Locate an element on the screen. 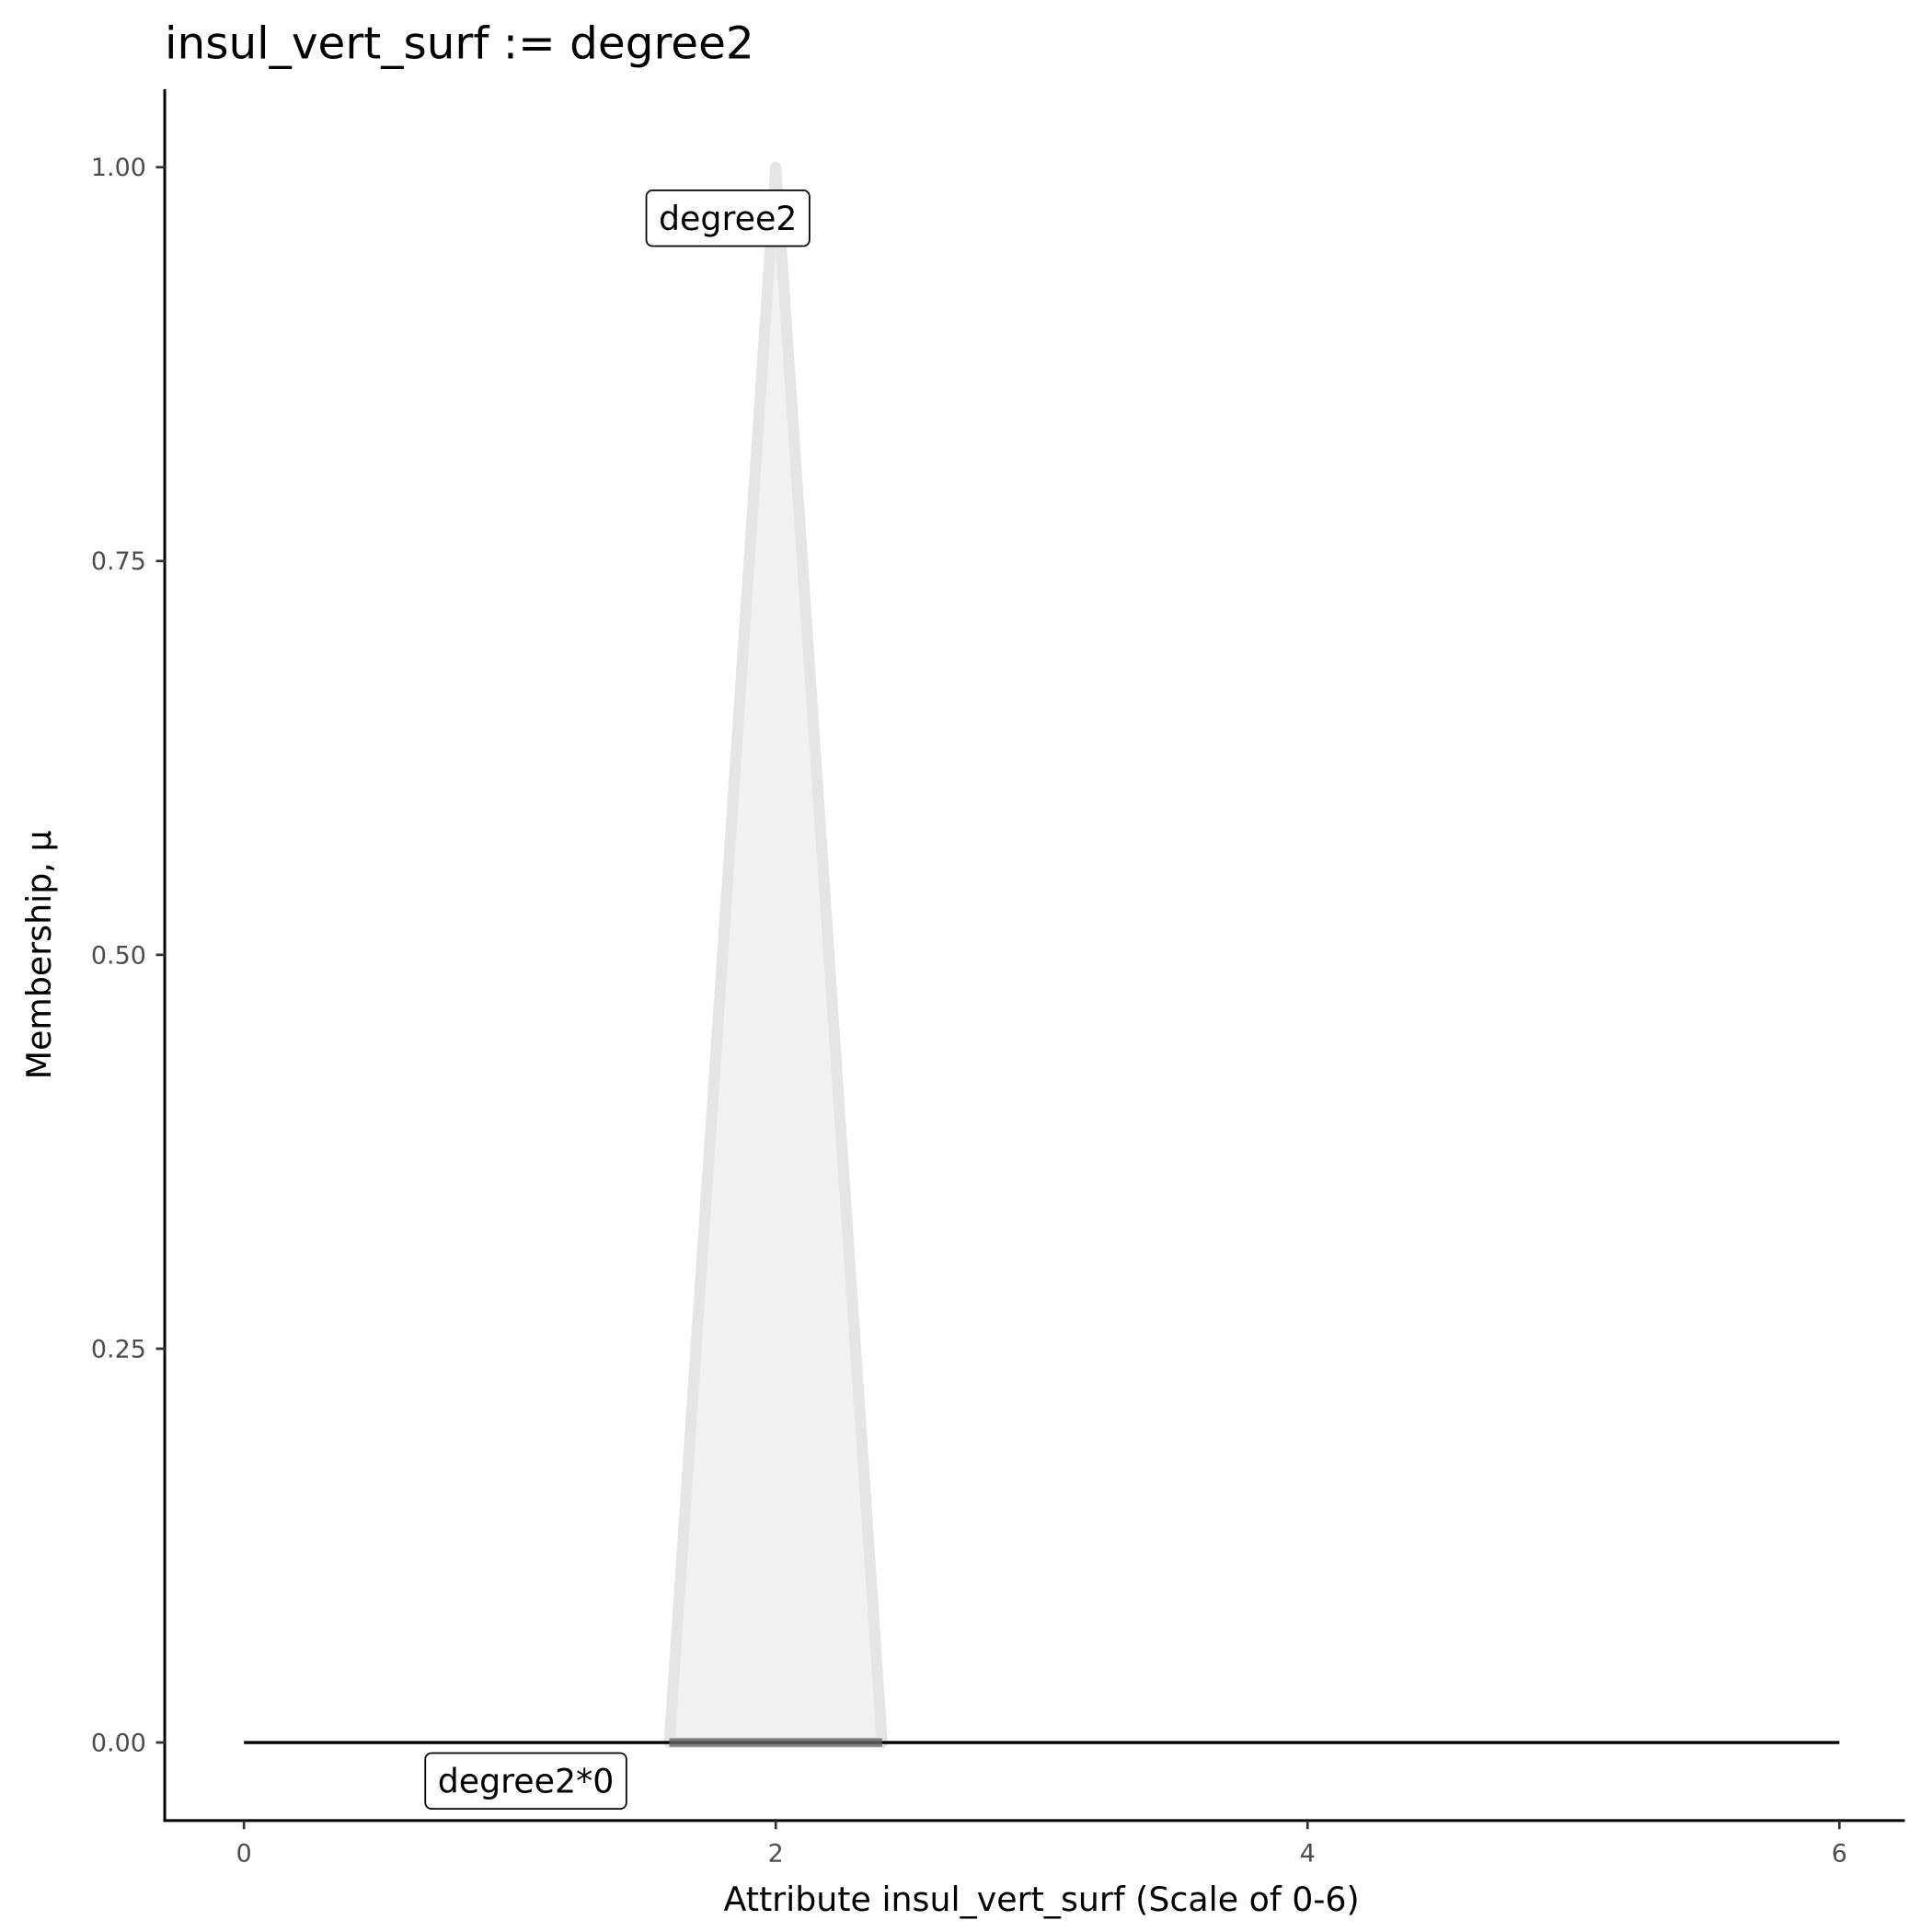 The width and height of the screenshot is (1932, 1932). y-tick-label: 0.25 is located at coordinates (118, 1349).